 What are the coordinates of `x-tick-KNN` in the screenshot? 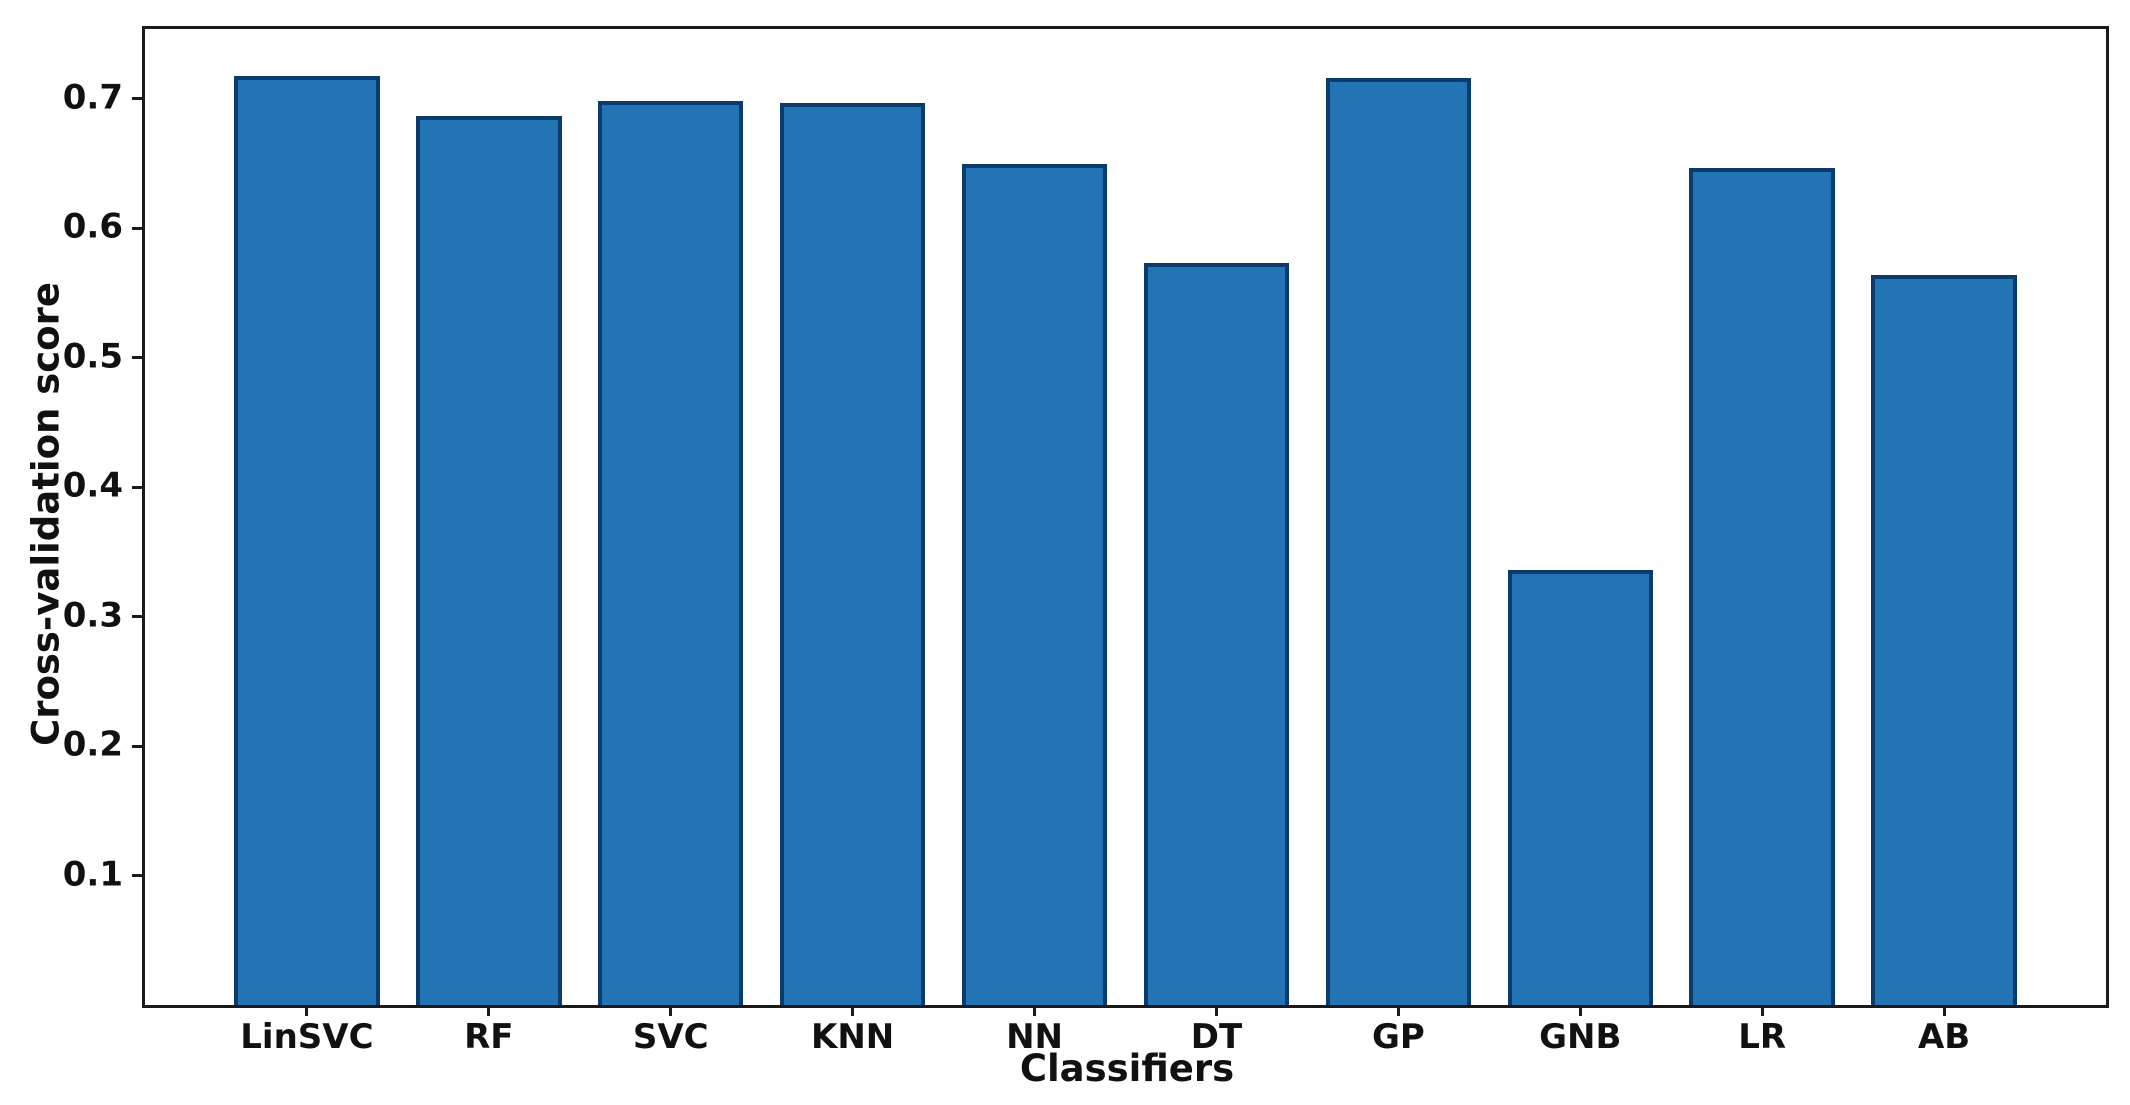 It's located at (853, 1010).